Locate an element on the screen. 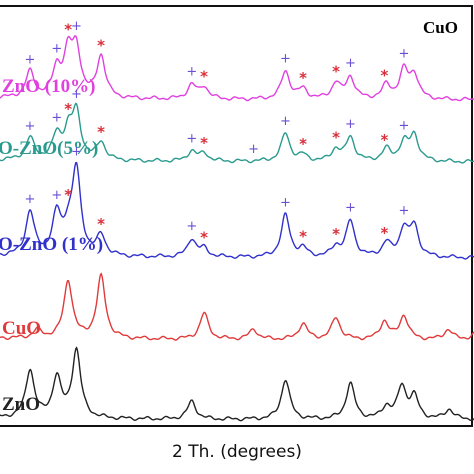 The width and height of the screenshot is (474, 474). series-label: CuO is located at coordinates (21, 328).